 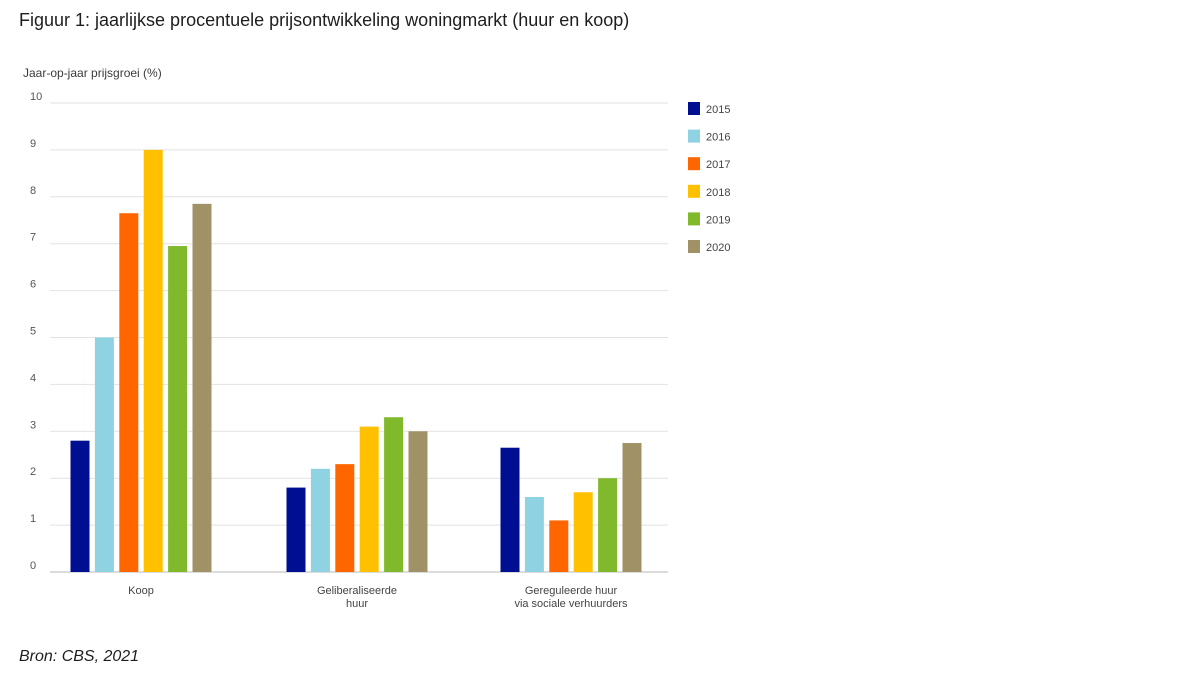 What do you see at coordinates (718, 220) in the screenshot?
I see `legend-label-2019: 2019` at bounding box center [718, 220].